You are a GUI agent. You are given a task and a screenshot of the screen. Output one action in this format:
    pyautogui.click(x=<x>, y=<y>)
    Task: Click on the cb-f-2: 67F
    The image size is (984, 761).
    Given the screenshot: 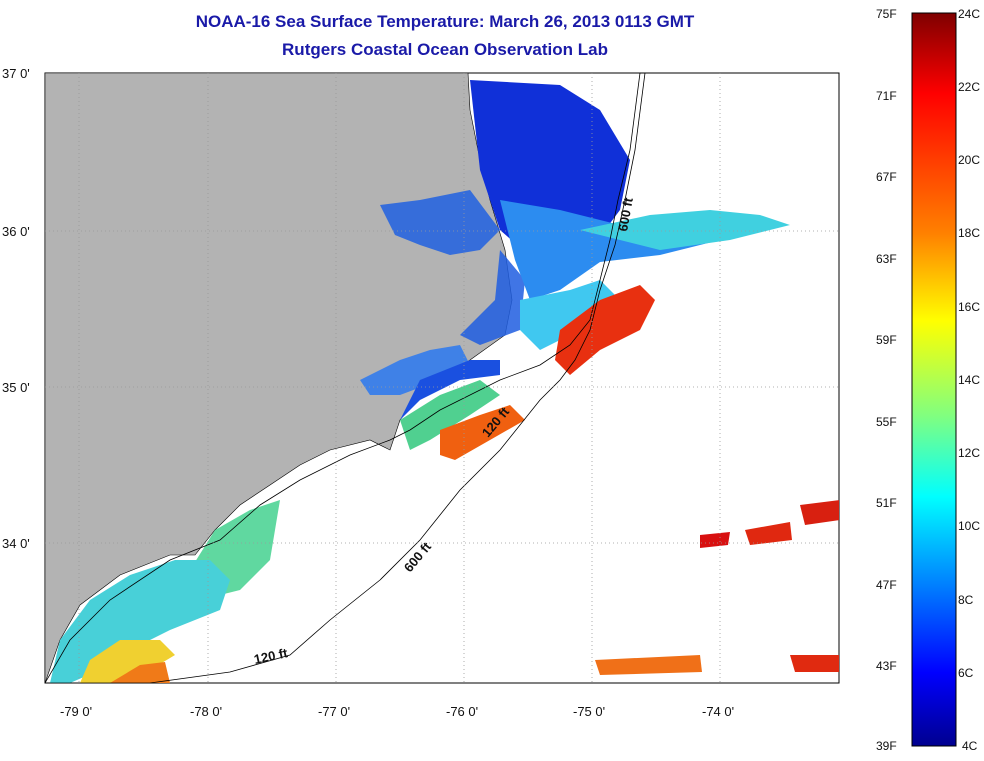 What is the action you would take?
    pyautogui.click(x=886, y=177)
    